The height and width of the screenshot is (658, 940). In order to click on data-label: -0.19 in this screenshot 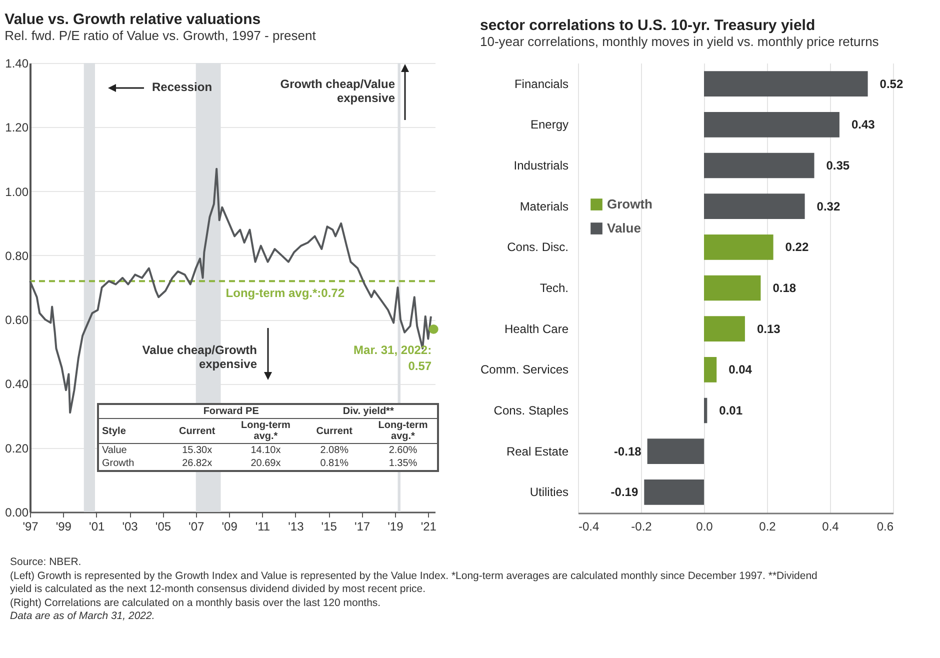, I will do `click(624, 492)`.